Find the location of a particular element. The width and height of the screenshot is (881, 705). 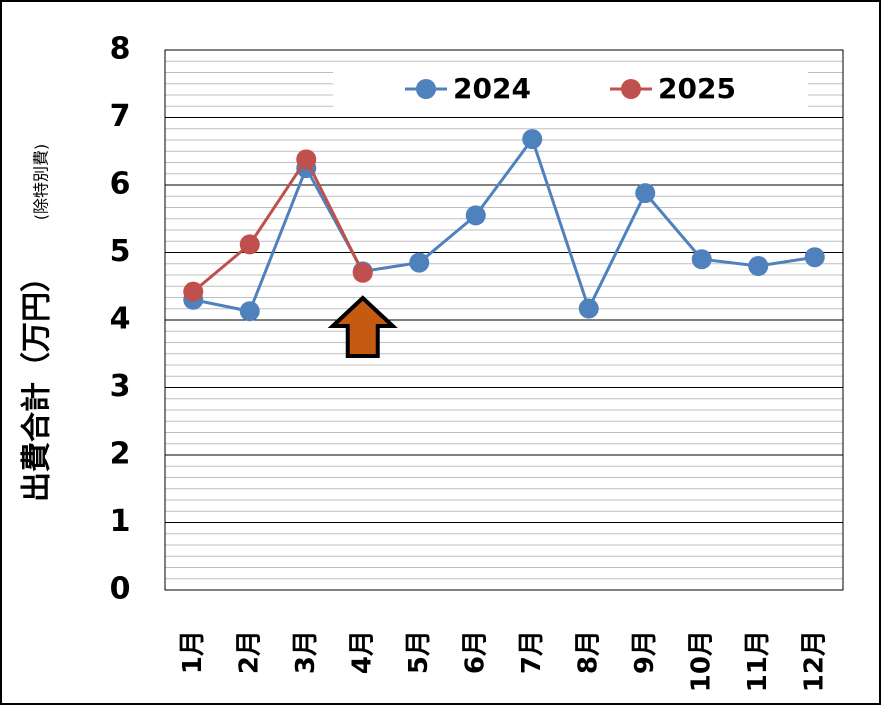

y-axis-sublabel: (除特別費) is located at coordinates (41, 182).